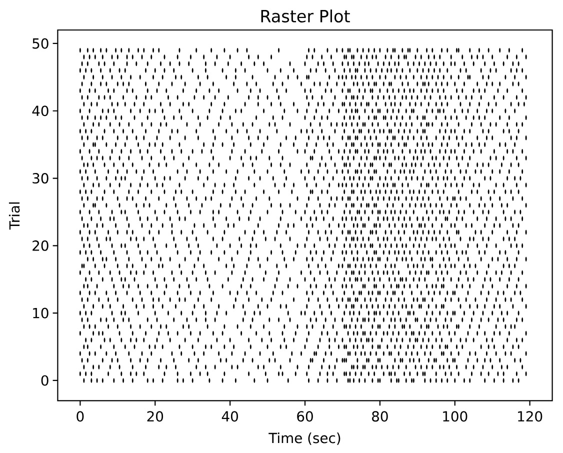  What do you see at coordinates (80, 416) in the screenshot?
I see `x-tick-label: 0` at bounding box center [80, 416].